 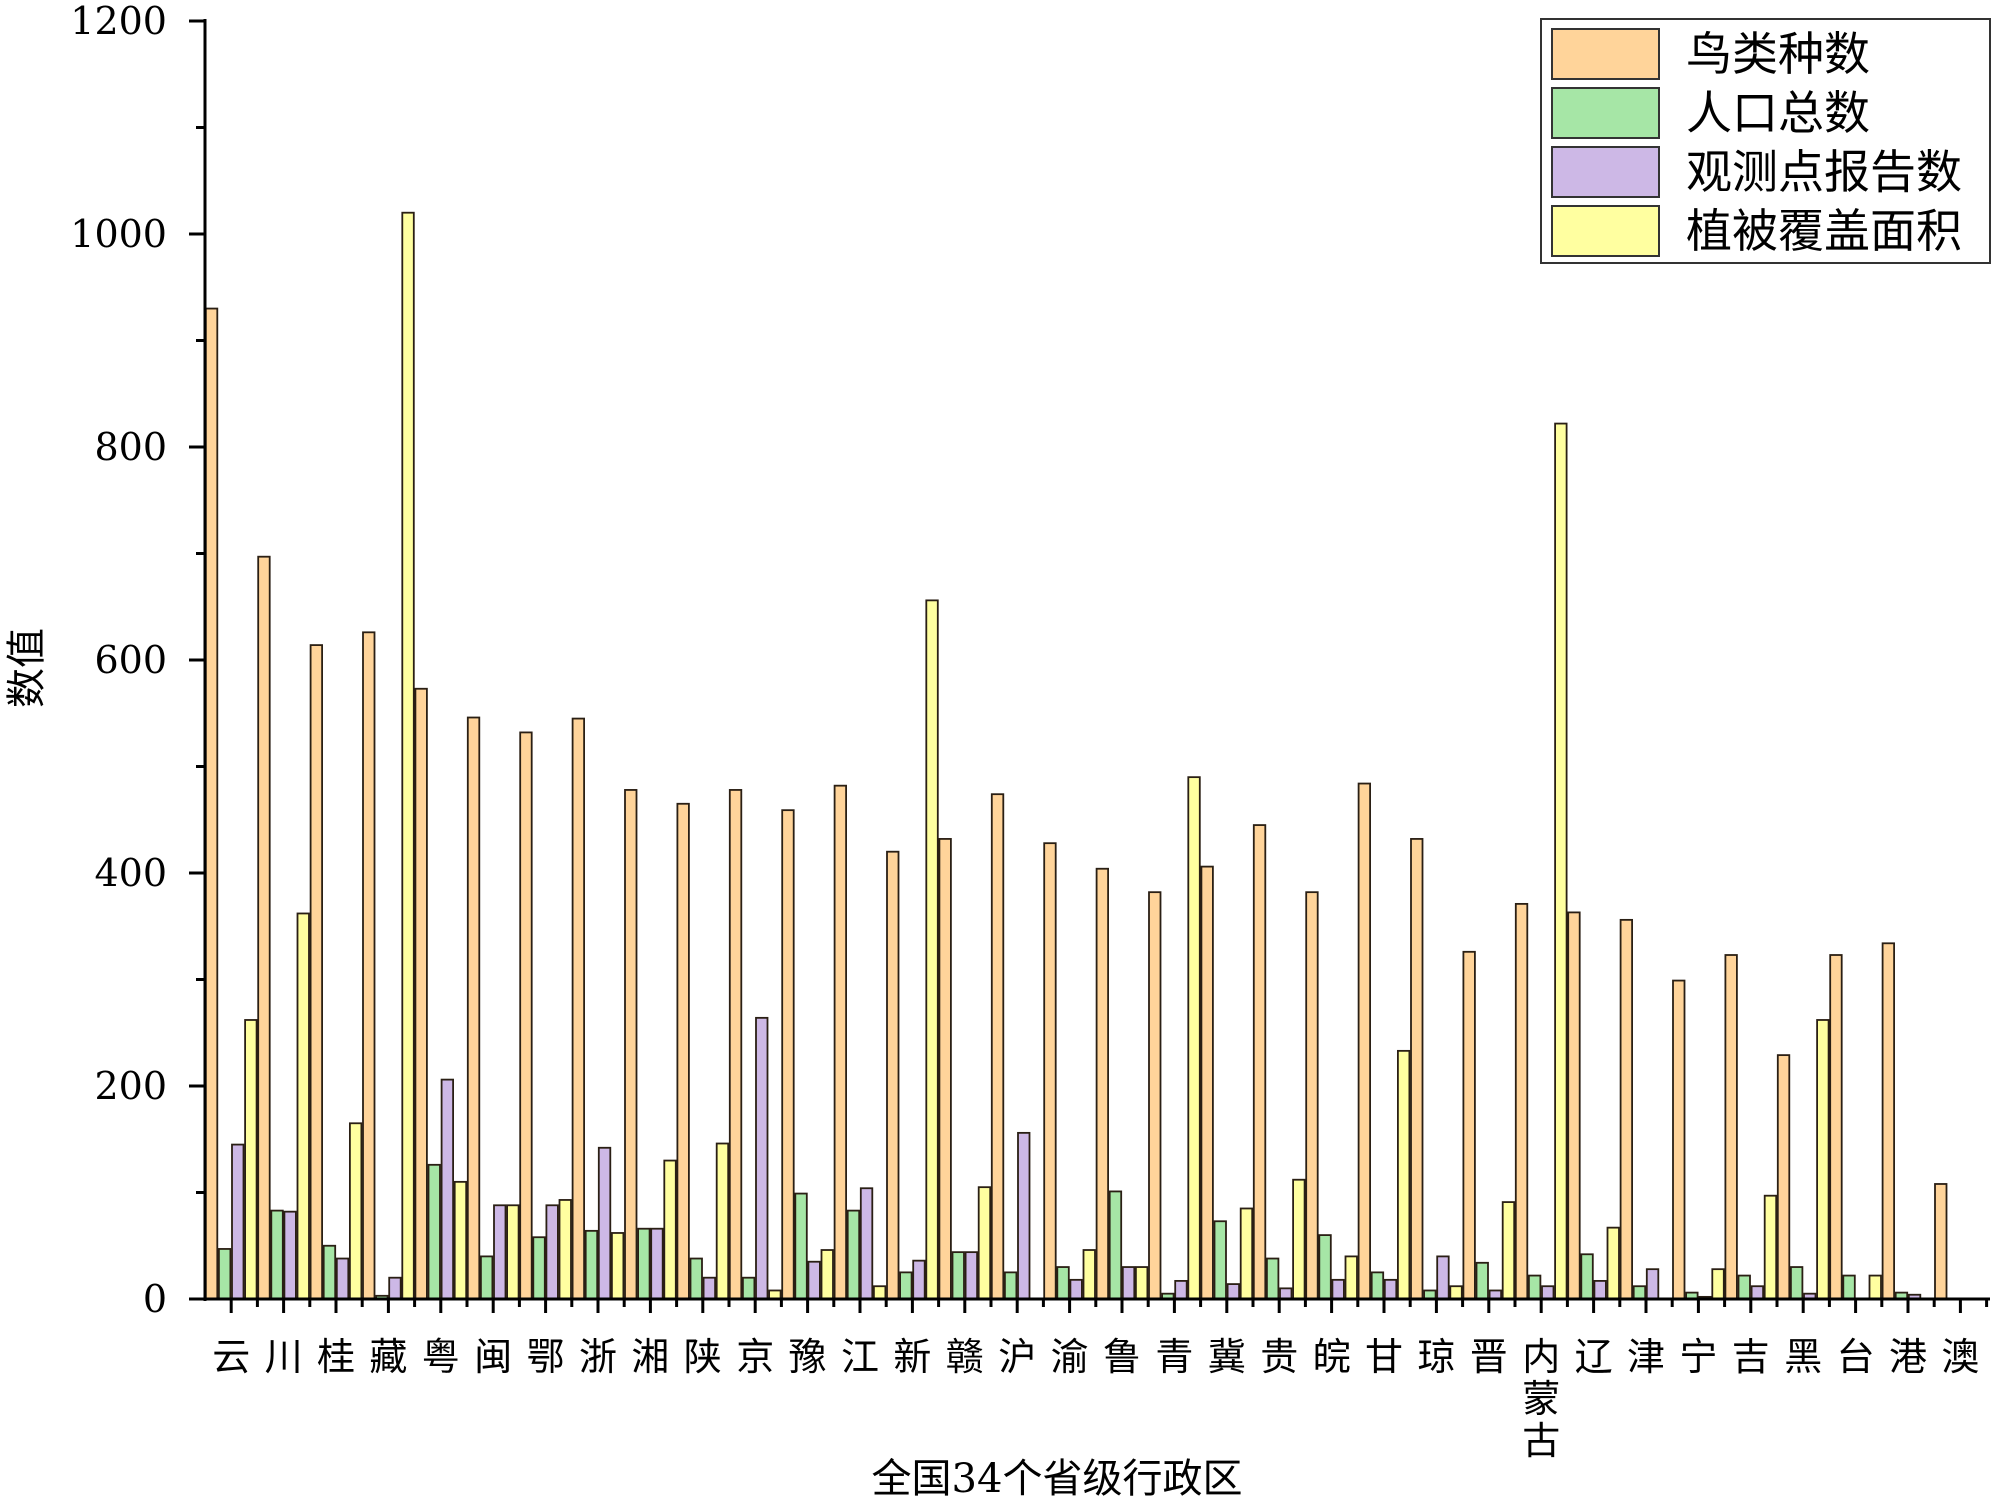 What do you see at coordinates (1757, 1292) in the screenshot?
I see `bar-吉-3` at bounding box center [1757, 1292].